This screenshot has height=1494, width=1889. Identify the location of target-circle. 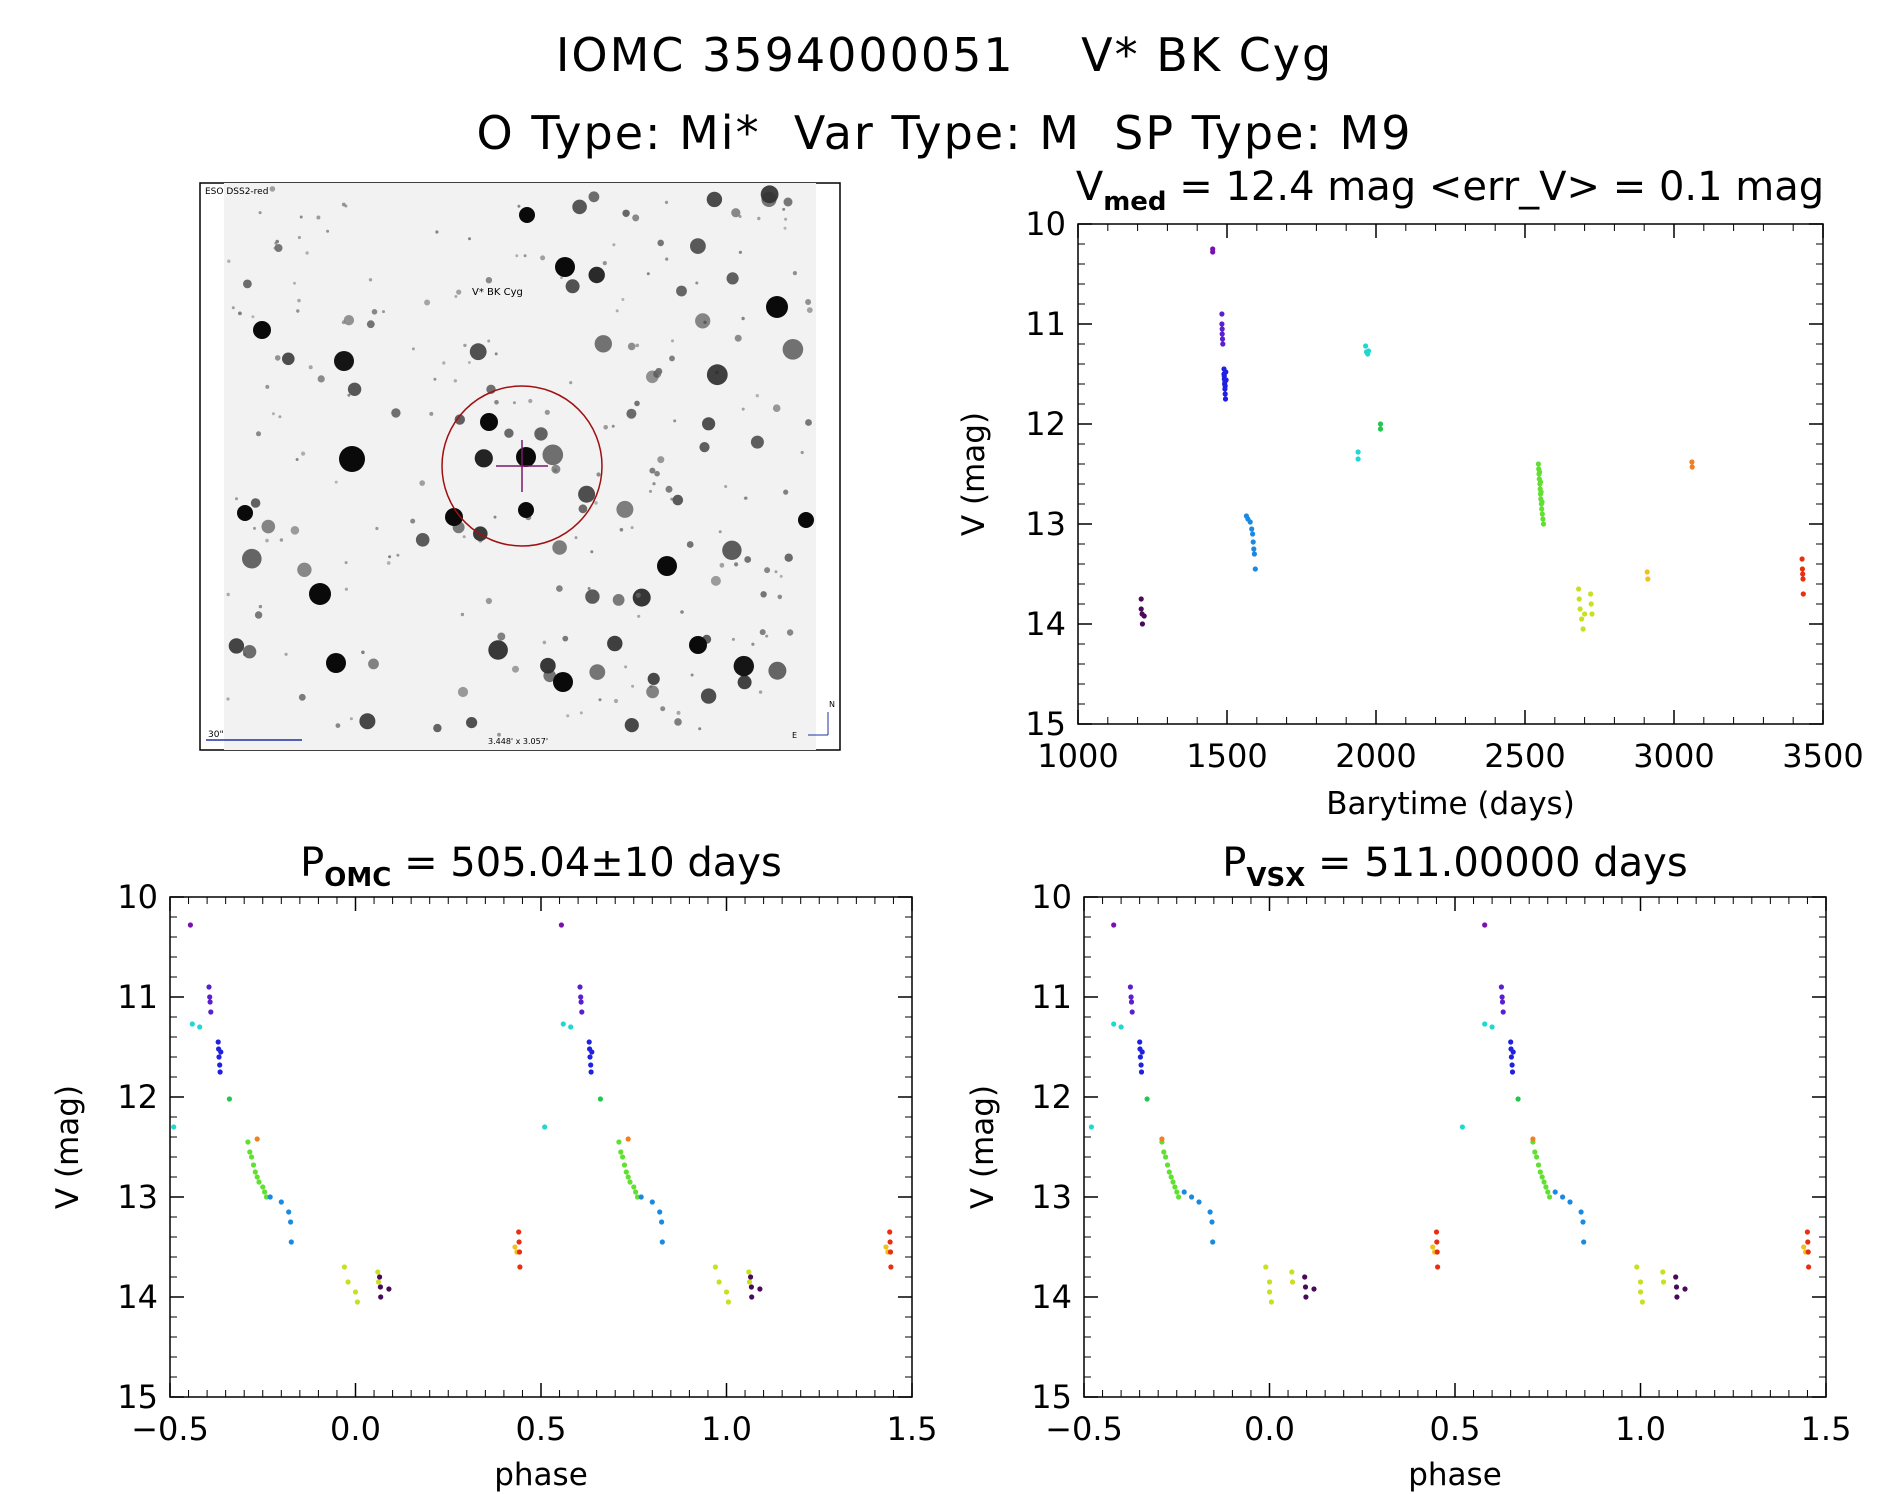
(522, 466).